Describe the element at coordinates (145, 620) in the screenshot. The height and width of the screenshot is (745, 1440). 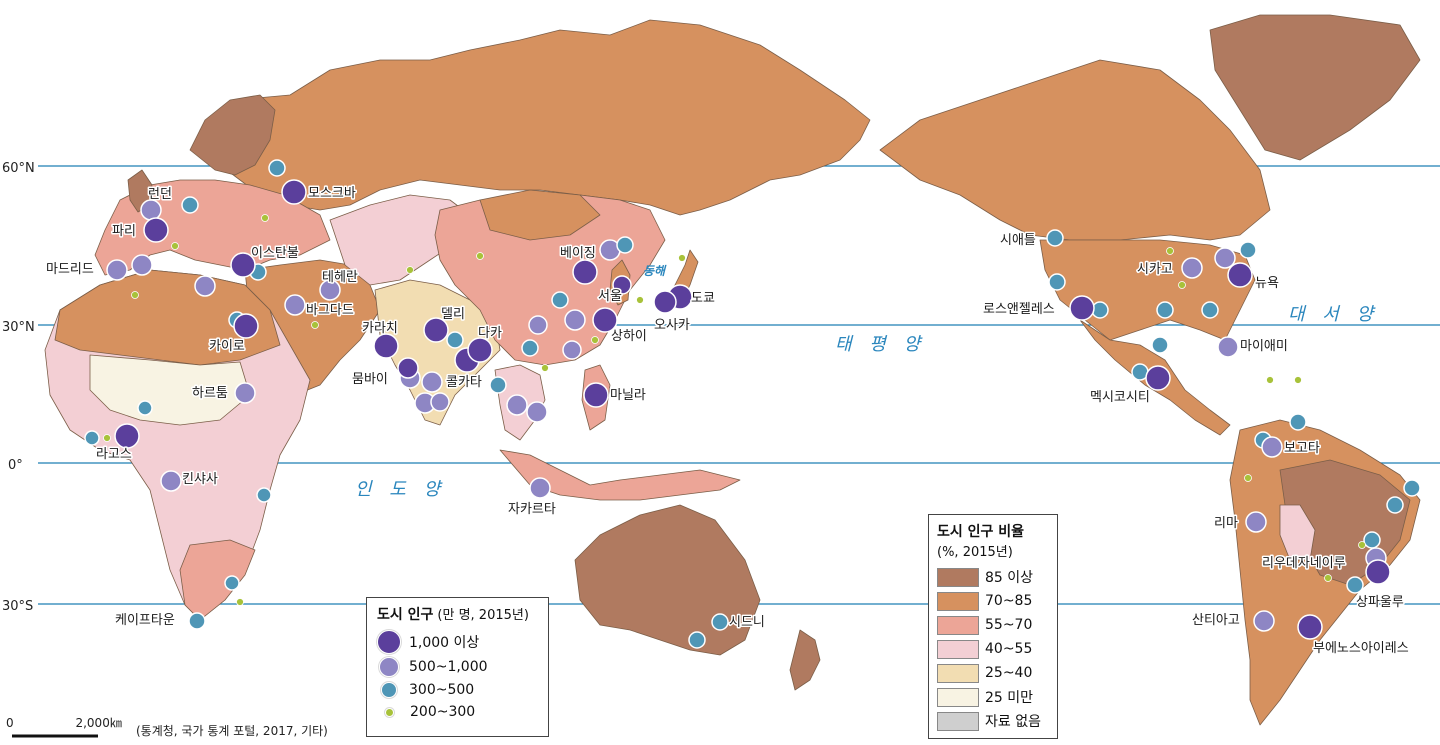
I see `city-label-cape-town: 케이프타운` at that location.